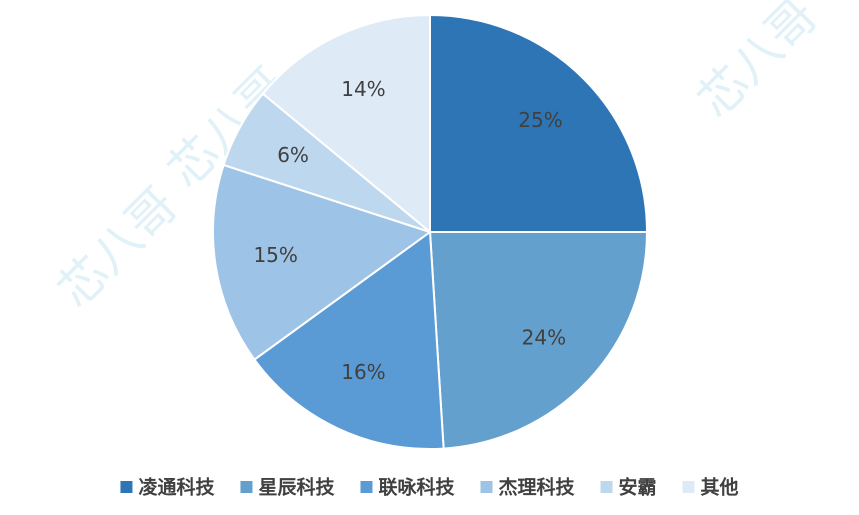  I want to click on legend: 凌通科技 星辰科技 联咏科技 杰理科技 安霸 其他, so click(429, 487).